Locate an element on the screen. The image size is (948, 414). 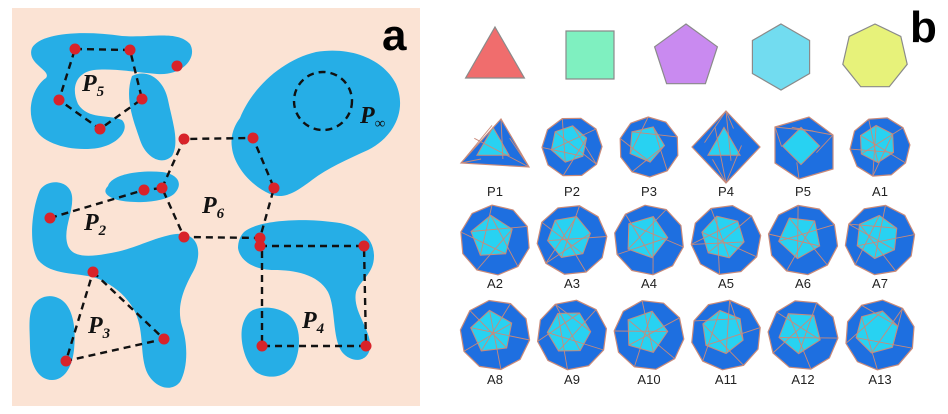
polyhedron-label: A2 is located at coordinates (495, 283).